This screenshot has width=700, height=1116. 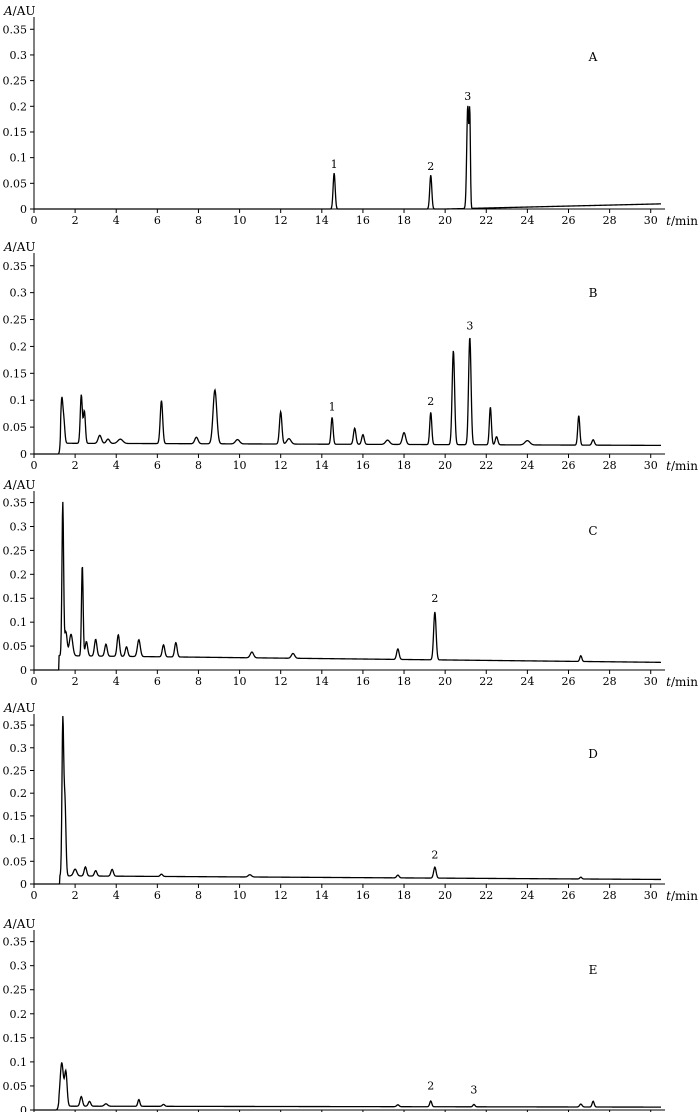 What do you see at coordinates (347, 800) in the screenshot?
I see `series-line-D` at bounding box center [347, 800].